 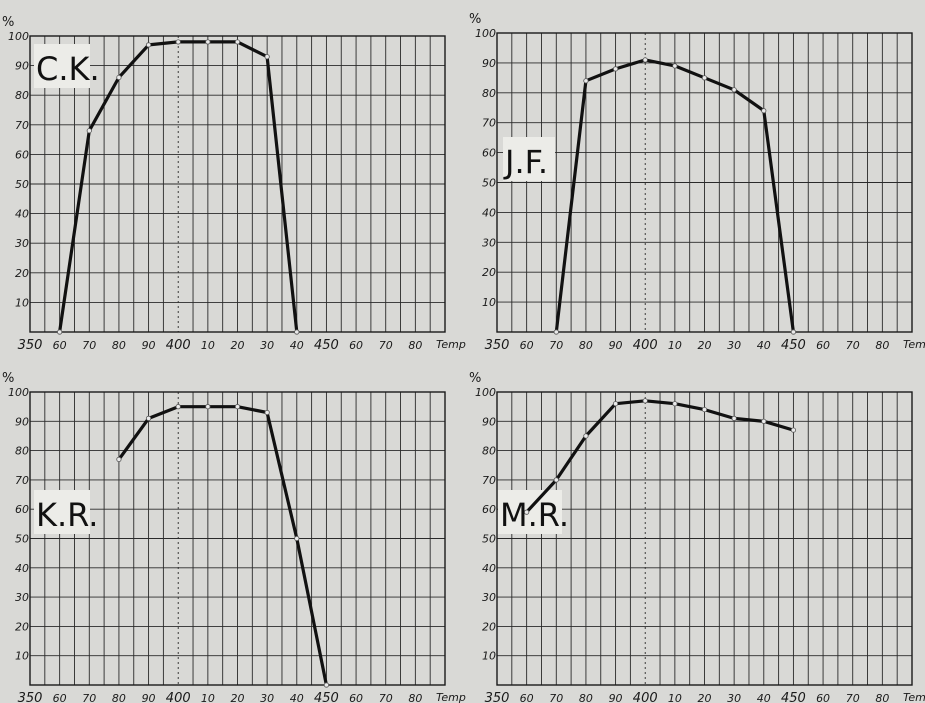 I want to click on x-tick-label: 450, so click(x=326, y=697).